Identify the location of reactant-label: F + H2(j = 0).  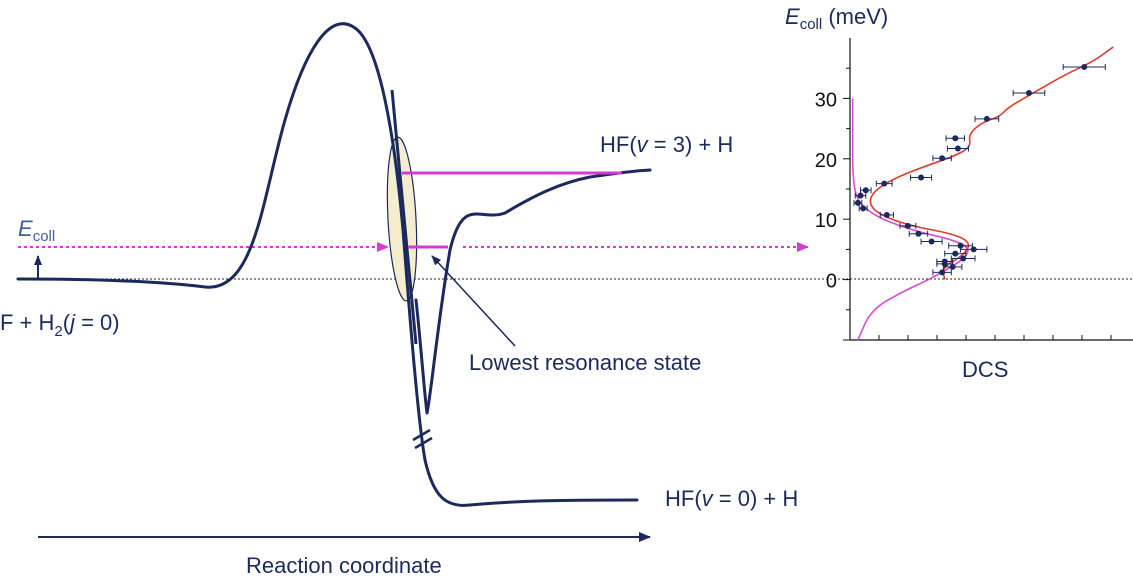
(60, 325).